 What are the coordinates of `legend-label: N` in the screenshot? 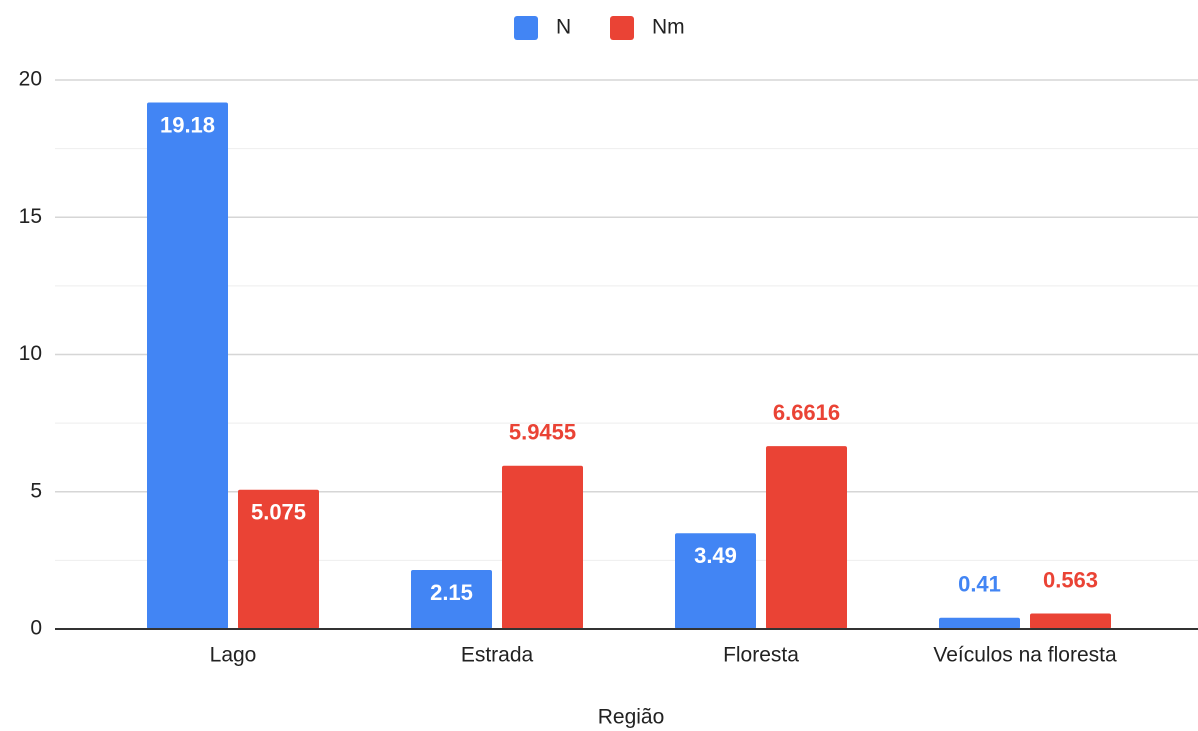 It's located at (563, 27).